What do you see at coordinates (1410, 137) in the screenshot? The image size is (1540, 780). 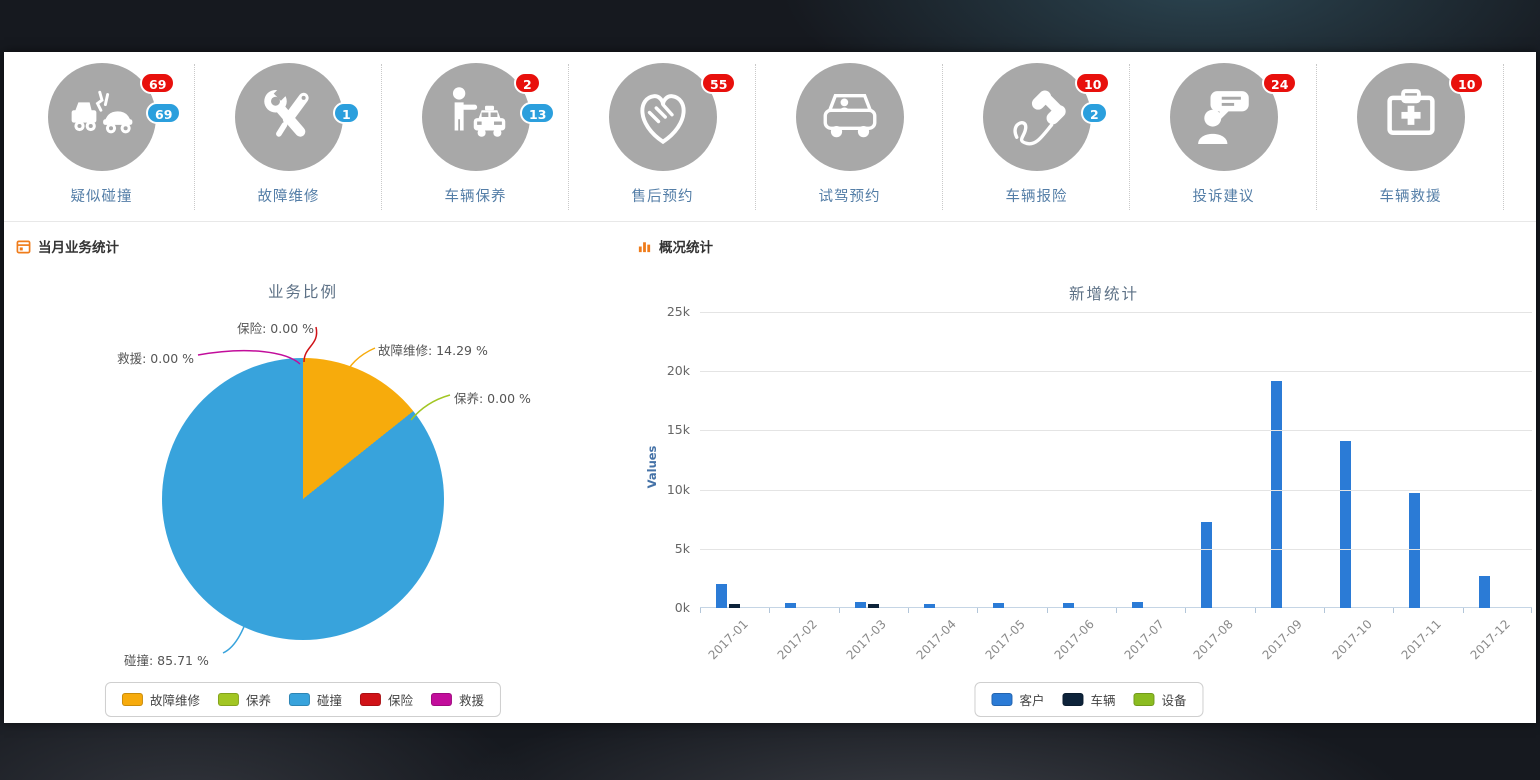 I see `quick-action-车辆救援: 10 车辆救援` at bounding box center [1410, 137].